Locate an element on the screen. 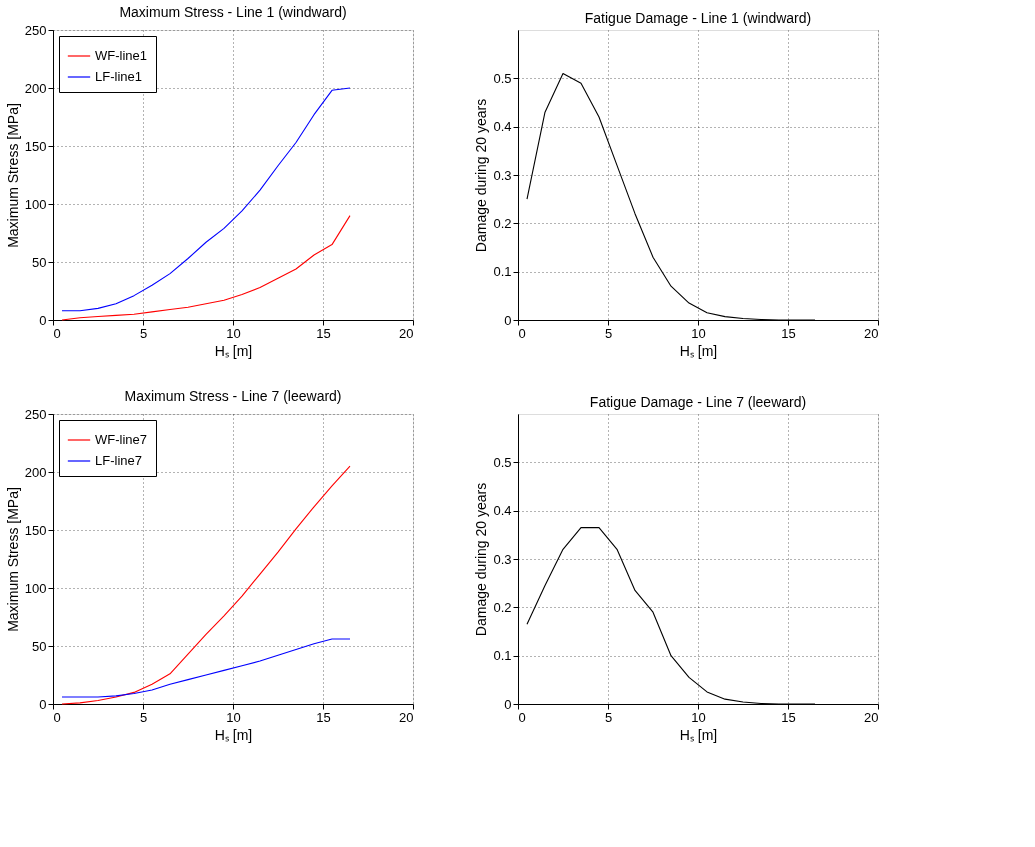  legend-label: LF-line1 is located at coordinates (118, 76).